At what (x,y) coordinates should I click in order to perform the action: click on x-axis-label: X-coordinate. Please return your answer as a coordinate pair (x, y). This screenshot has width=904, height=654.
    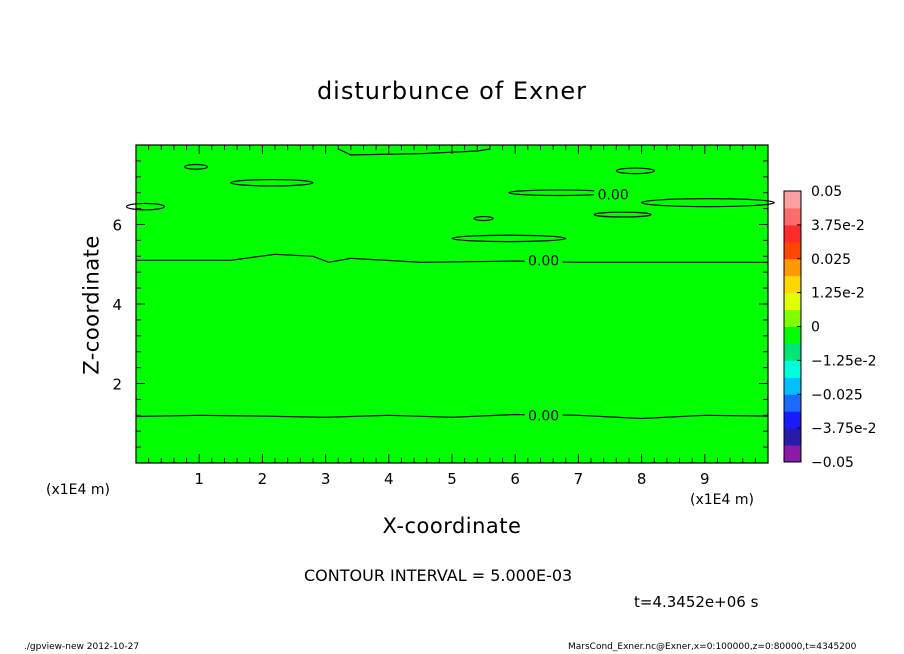
    Looking at the image, I should click on (452, 526).